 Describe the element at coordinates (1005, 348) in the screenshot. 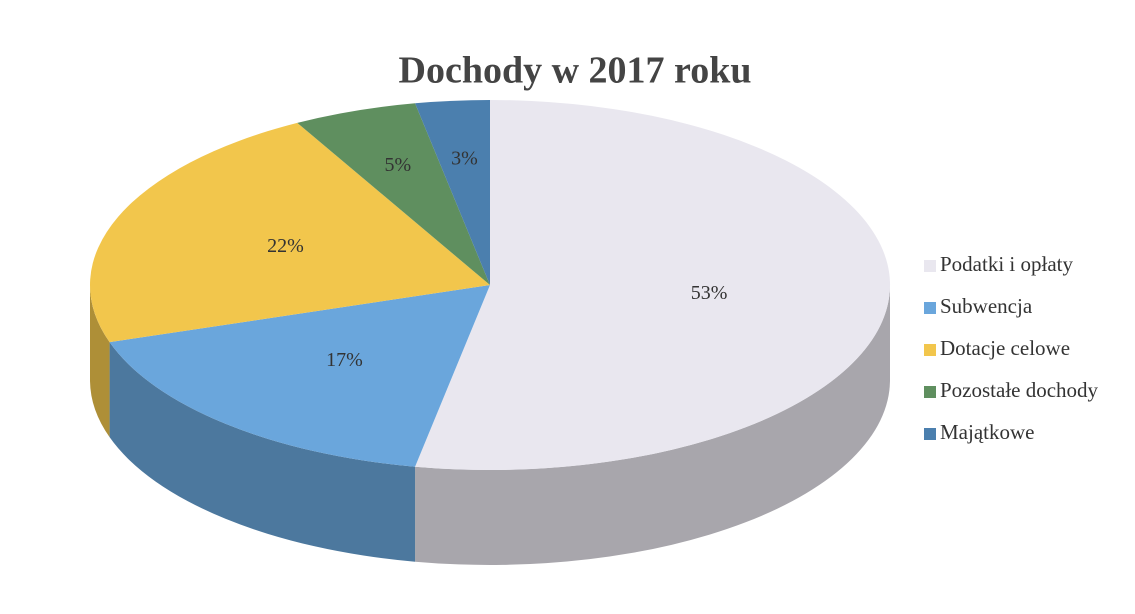

I see `legend-label: Dotacje celowe` at that location.